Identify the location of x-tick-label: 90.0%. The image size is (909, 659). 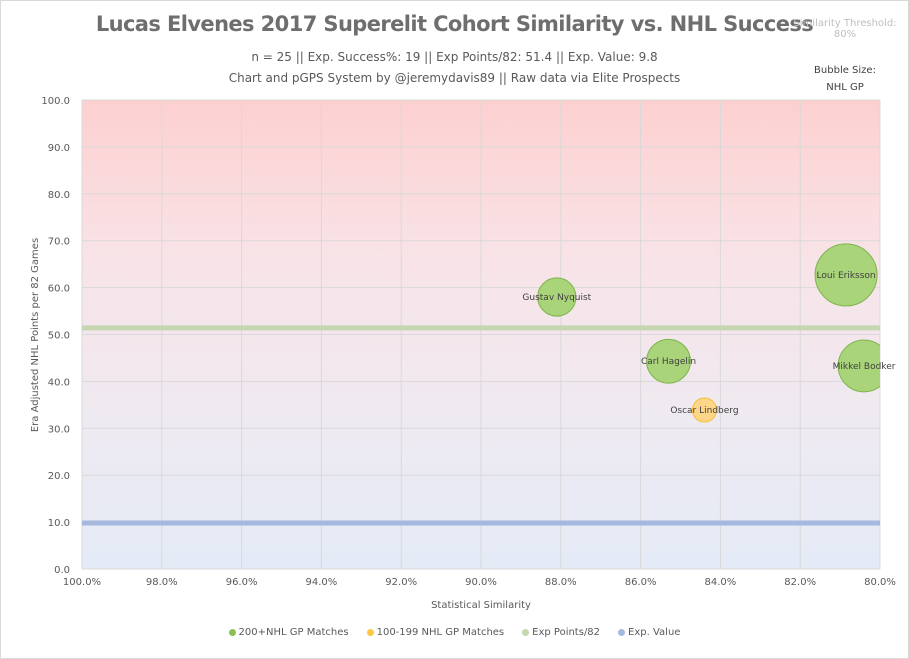
(481, 582).